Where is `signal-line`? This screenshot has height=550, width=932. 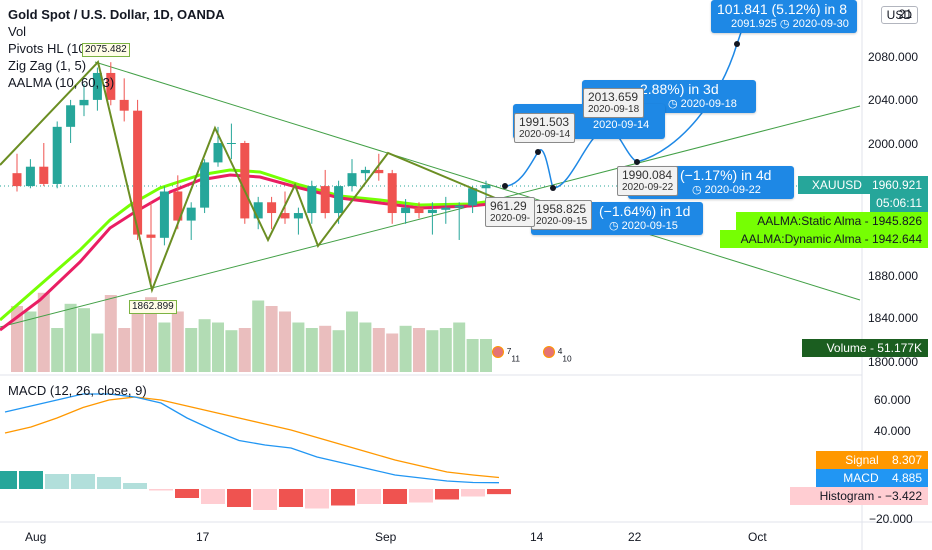 signal-line is located at coordinates (252, 437).